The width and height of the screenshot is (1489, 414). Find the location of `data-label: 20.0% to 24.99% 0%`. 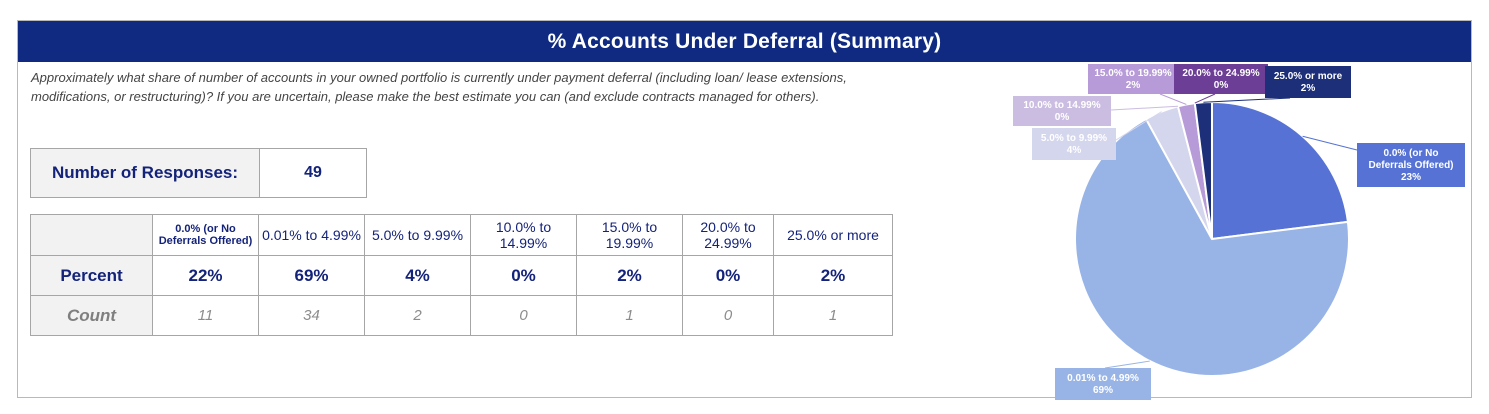

data-label: 20.0% to 24.99% 0% is located at coordinates (1220, 79).